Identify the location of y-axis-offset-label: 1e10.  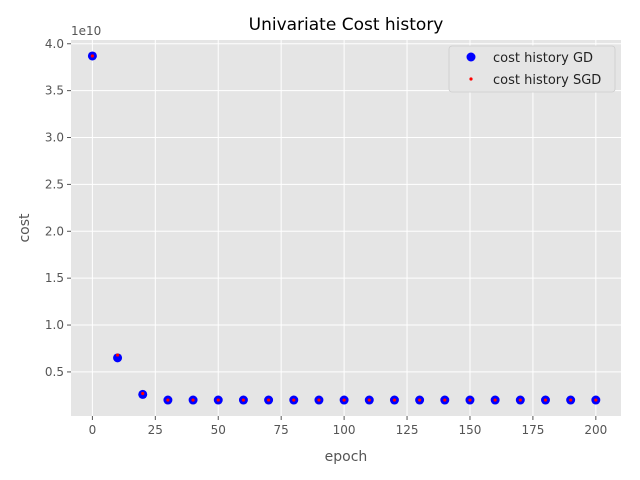
(86, 31).